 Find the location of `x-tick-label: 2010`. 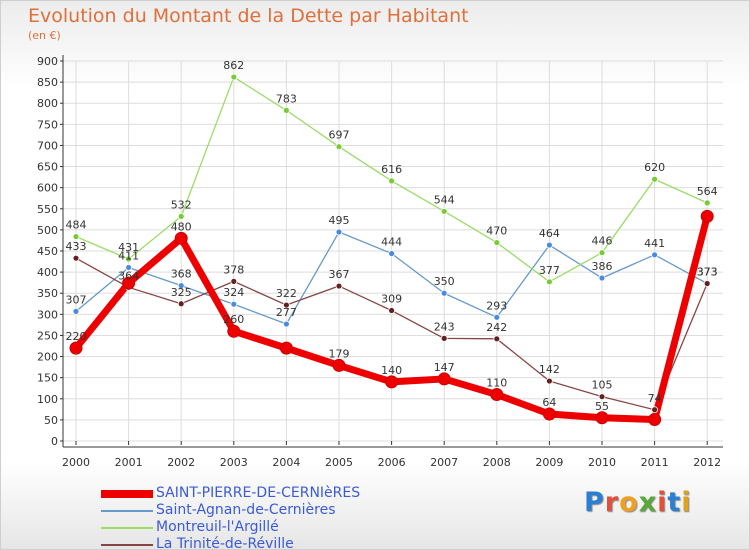

x-tick-label: 2010 is located at coordinates (602, 462).